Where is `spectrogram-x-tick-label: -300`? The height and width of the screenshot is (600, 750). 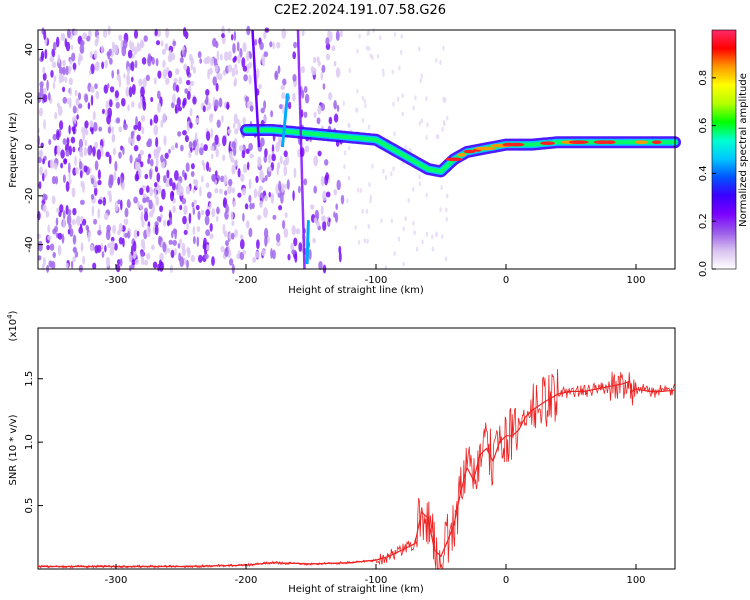 spectrogram-x-tick-label: -300 is located at coordinates (116, 280).